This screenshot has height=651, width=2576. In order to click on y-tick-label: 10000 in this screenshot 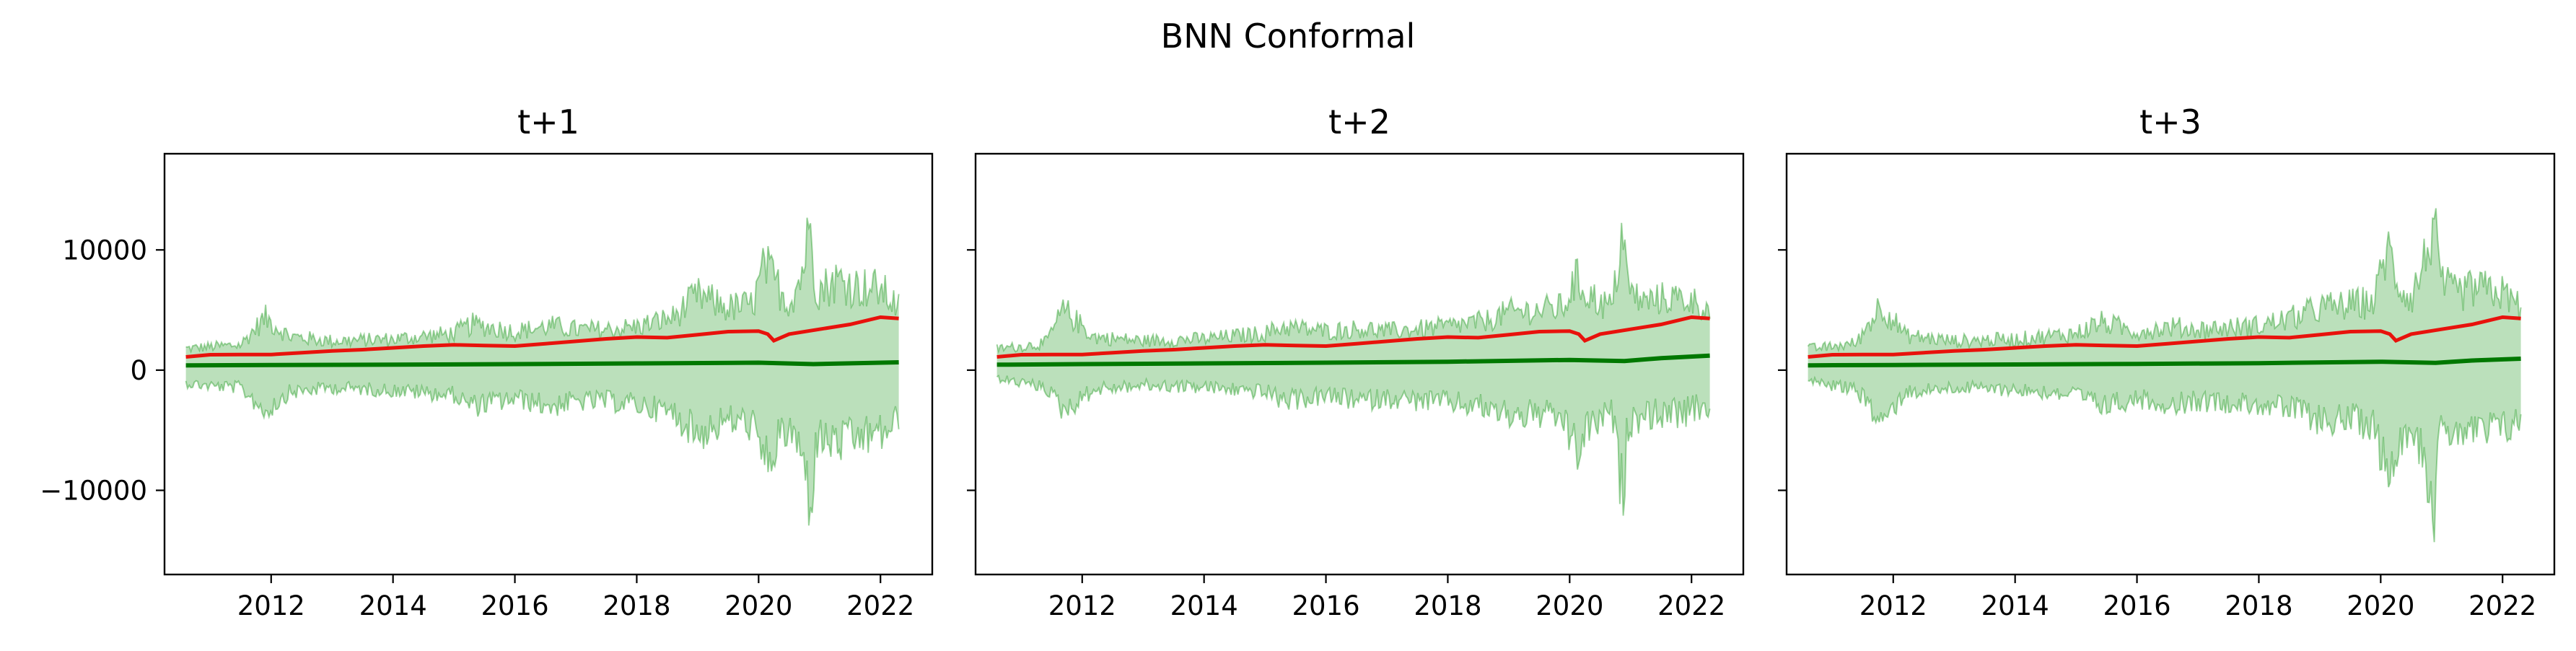, I will do `click(105, 250)`.